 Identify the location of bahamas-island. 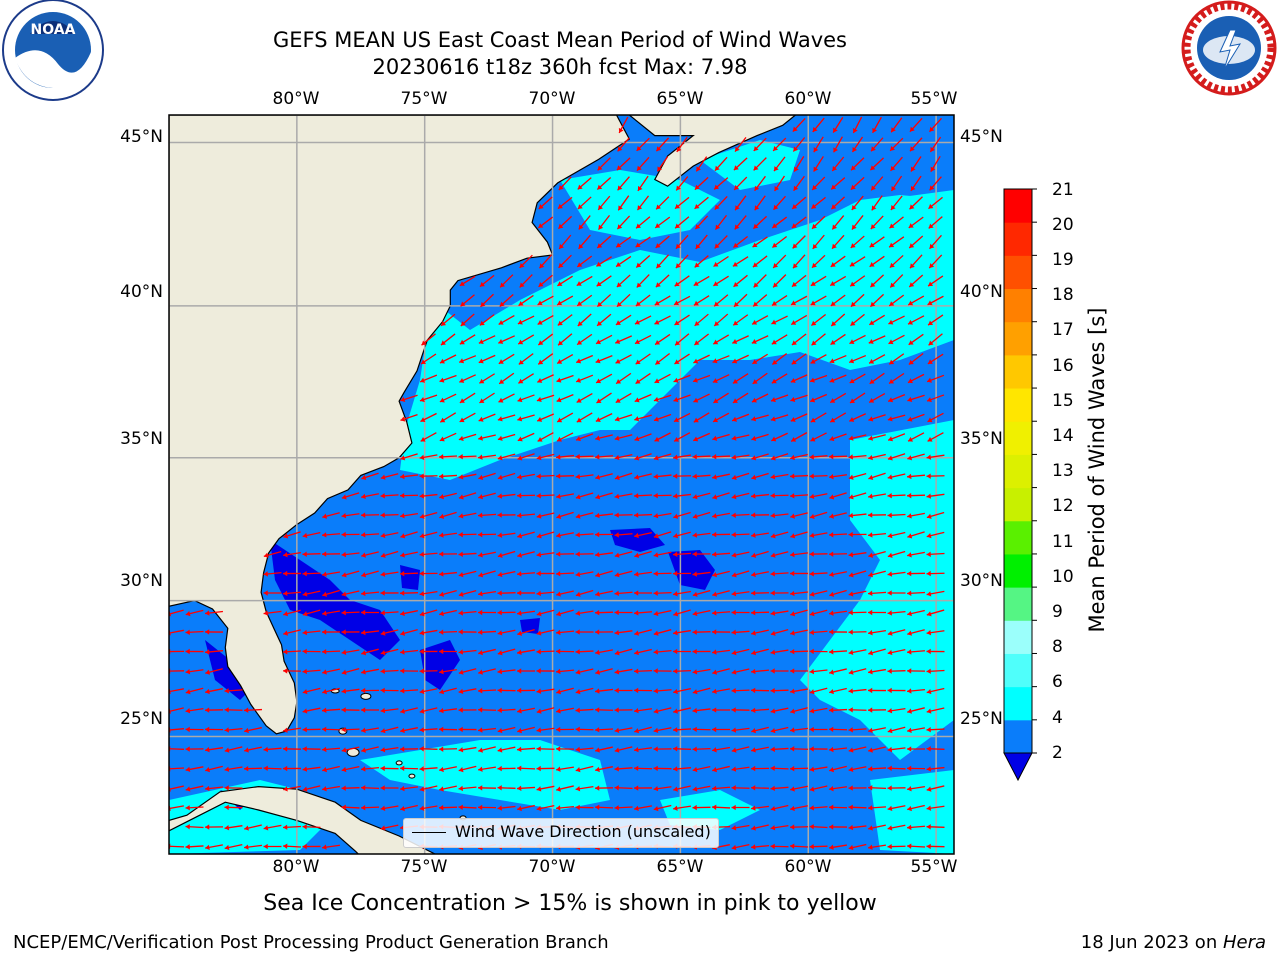
(412, 776).